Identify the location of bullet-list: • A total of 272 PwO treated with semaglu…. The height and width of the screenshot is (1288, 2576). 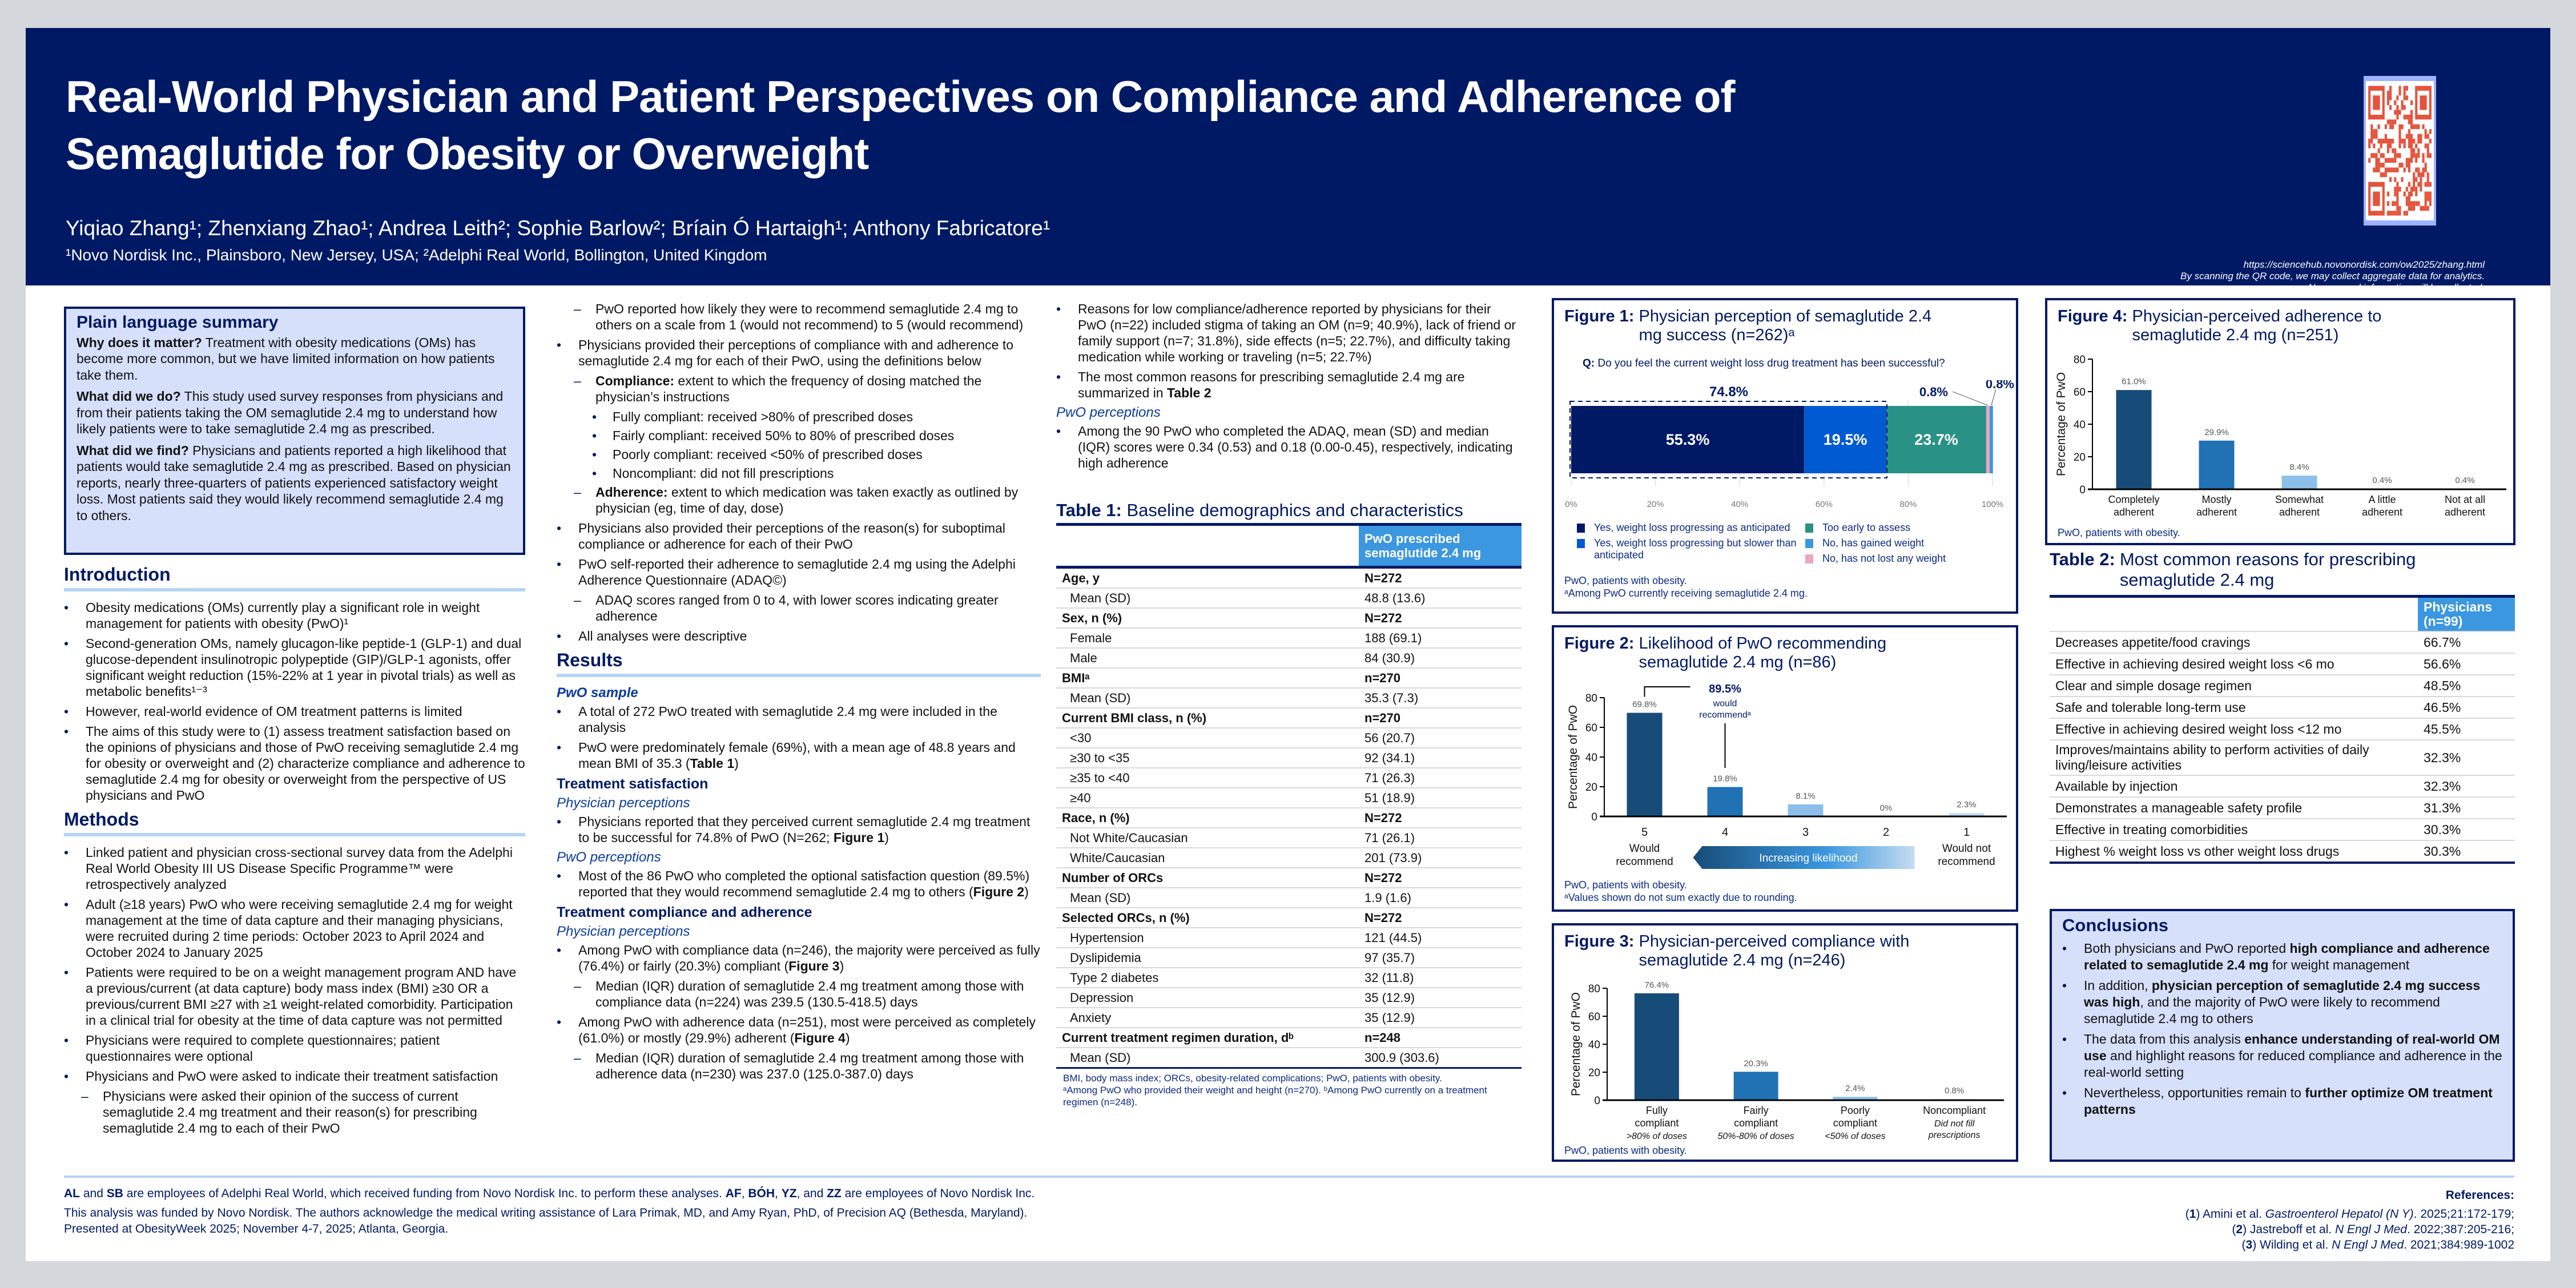
(799, 737).